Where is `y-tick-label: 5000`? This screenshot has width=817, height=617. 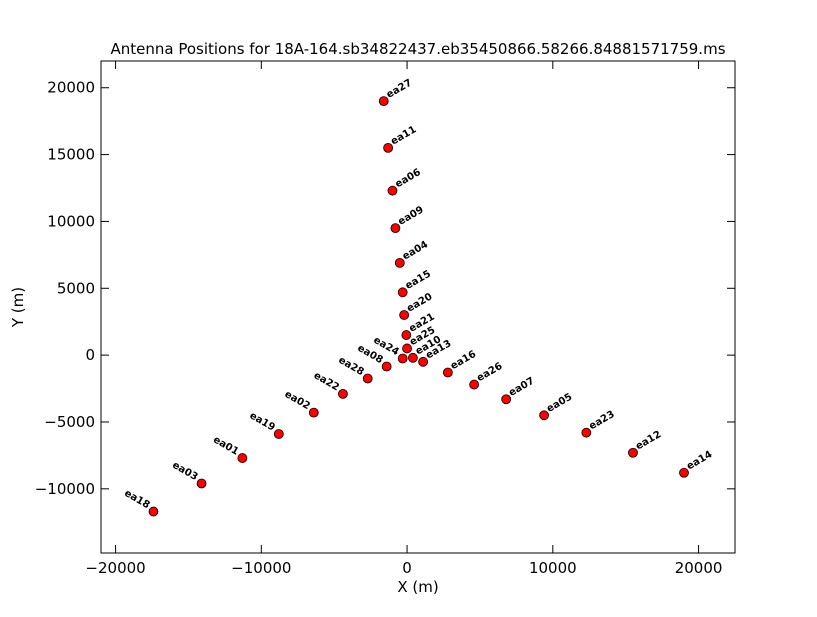 y-tick-label: 5000 is located at coordinates (76, 288).